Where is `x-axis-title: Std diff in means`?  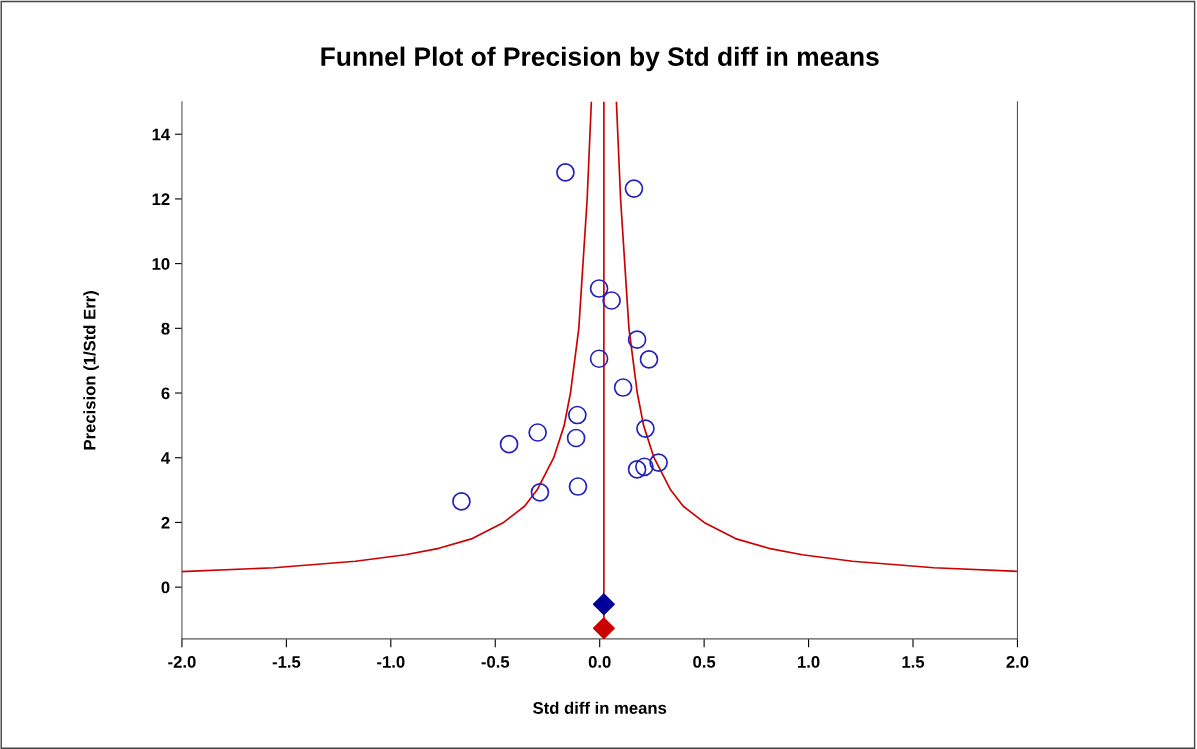
x-axis-title: Std diff in means is located at coordinates (600, 707).